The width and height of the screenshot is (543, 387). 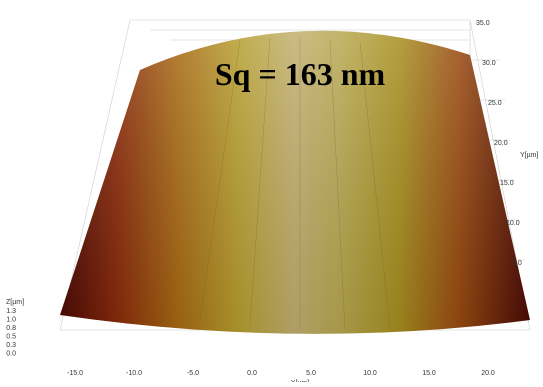 I want to click on y-tick-label: 30.0, so click(x=489, y=63).